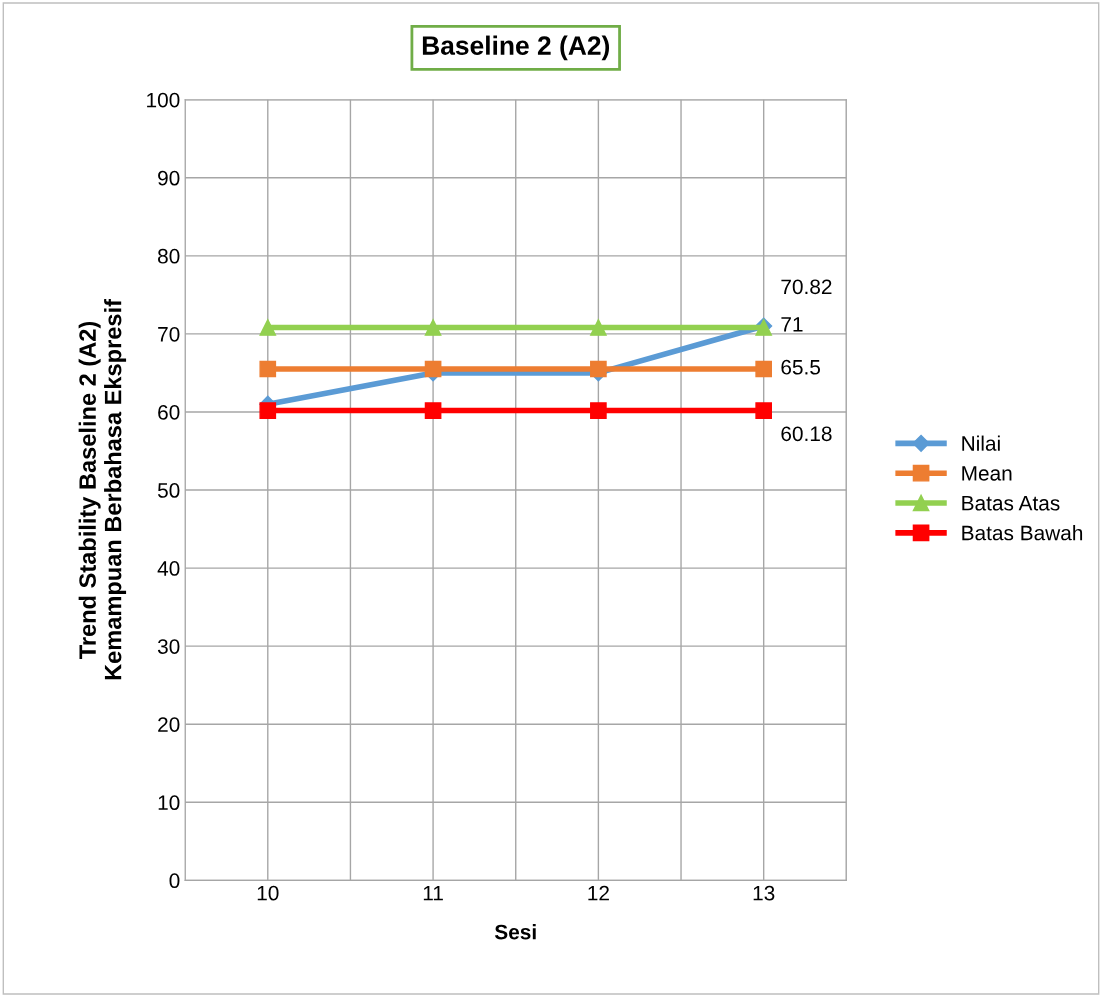  I want to click on y-tick-label: 90, so click(169, 178).